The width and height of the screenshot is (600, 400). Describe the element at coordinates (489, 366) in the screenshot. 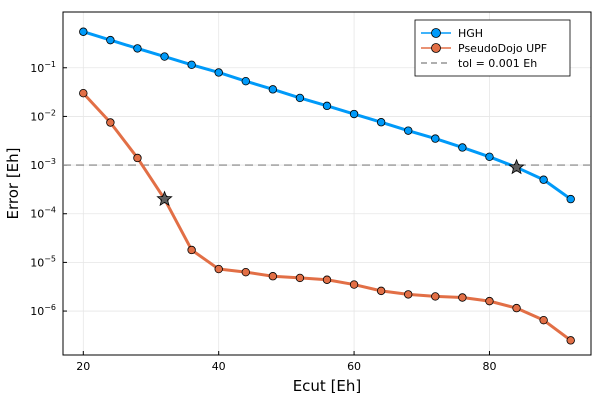

I see `x-tick-label: 80` at that location.